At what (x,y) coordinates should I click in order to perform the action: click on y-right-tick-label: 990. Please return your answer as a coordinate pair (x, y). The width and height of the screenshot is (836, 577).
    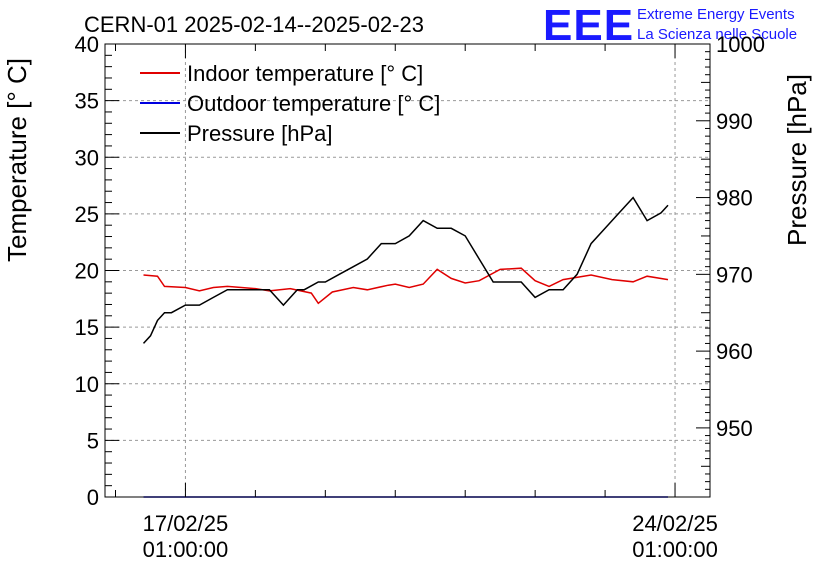
    Looking at the image, I should click on (734, 121).